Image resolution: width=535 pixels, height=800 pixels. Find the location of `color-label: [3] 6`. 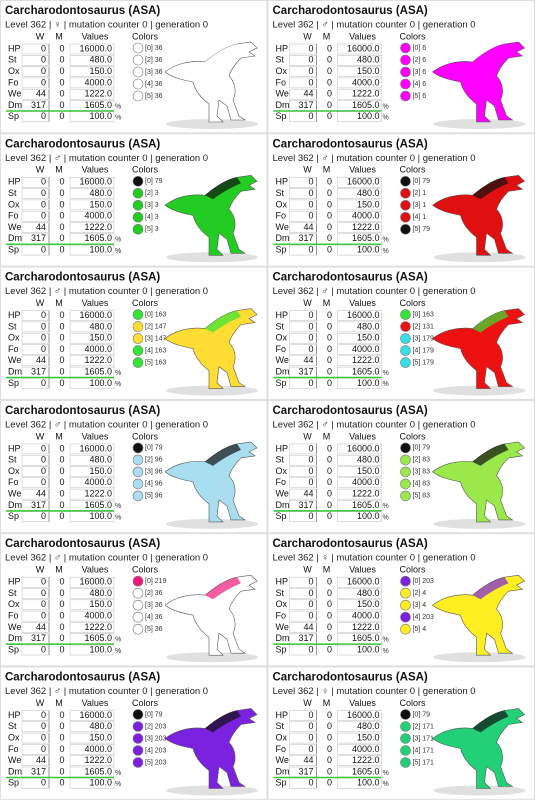

color-label: [3] 6 is located at coordinates (420, 72).